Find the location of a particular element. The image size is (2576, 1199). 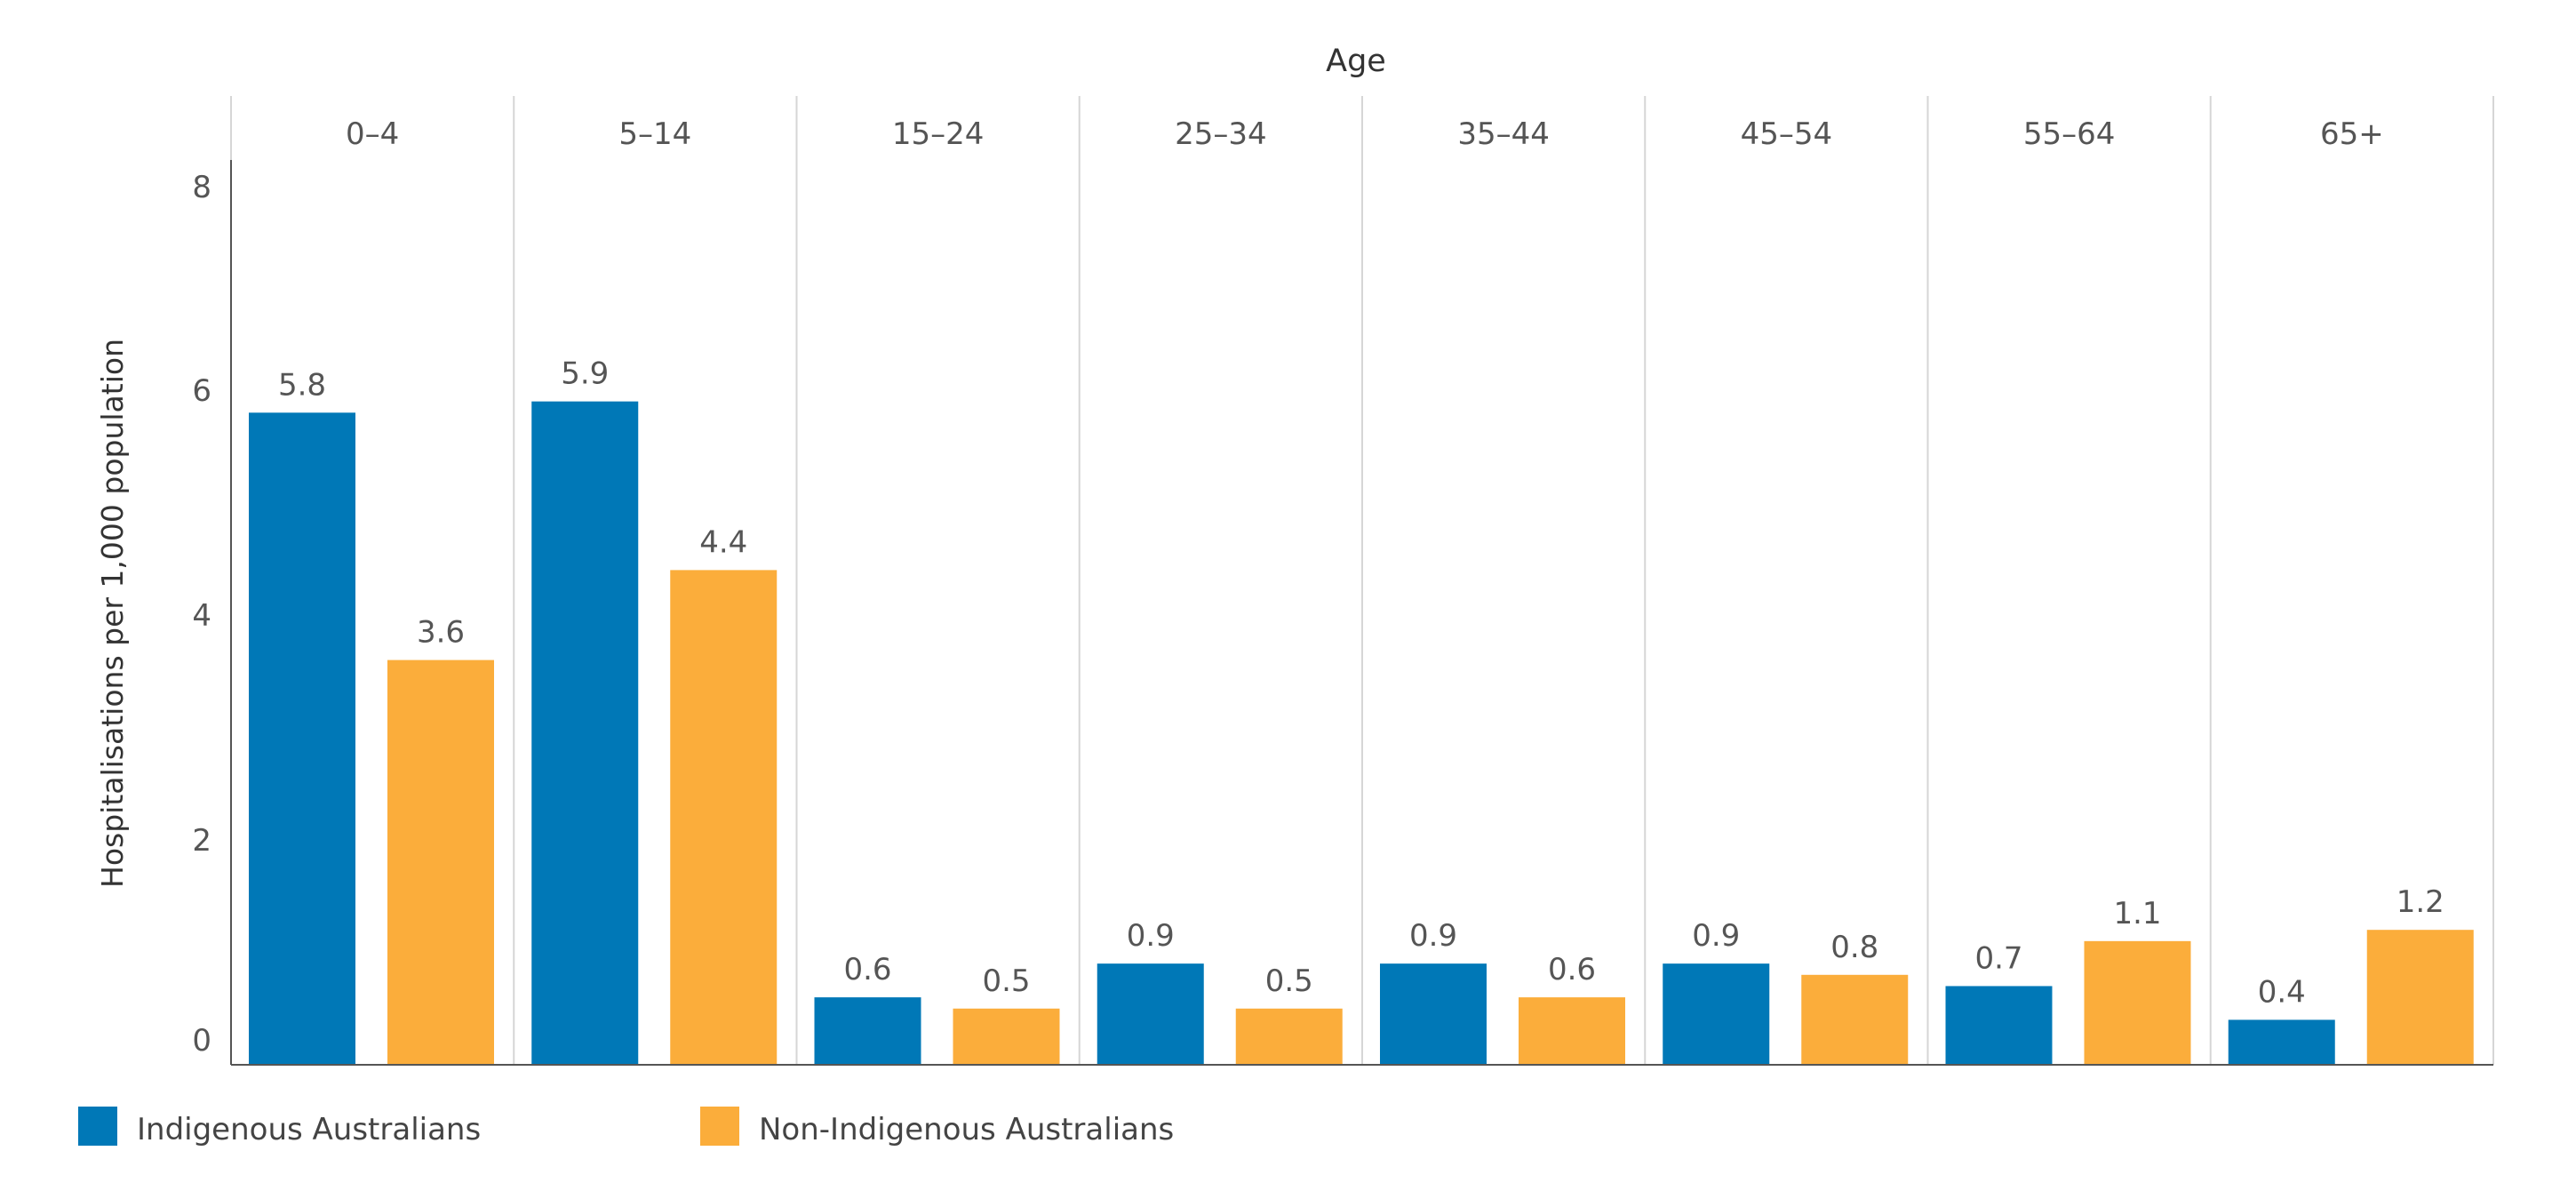

legend-label-indigenous: Indigenous Australians is located at coordinates (309, 1129).